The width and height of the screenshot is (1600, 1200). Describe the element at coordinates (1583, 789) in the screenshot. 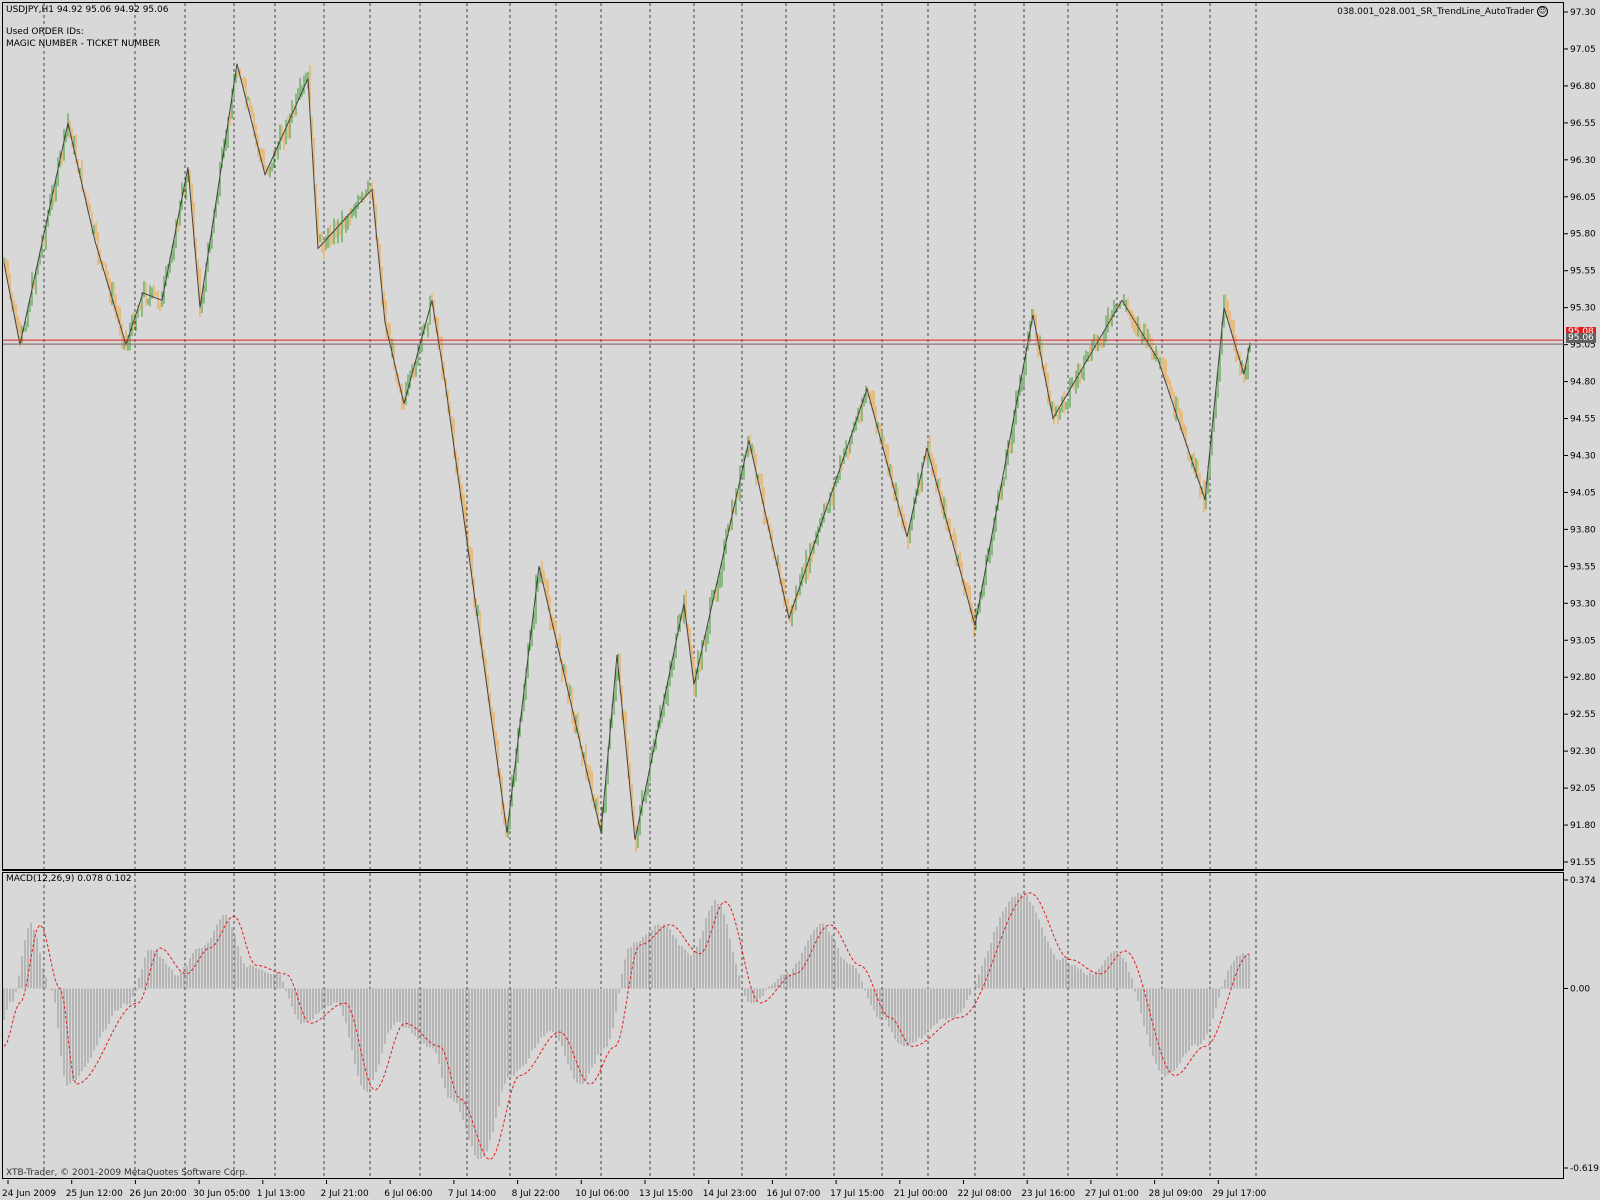

I see `price-tick-label: 92.05` at that location.